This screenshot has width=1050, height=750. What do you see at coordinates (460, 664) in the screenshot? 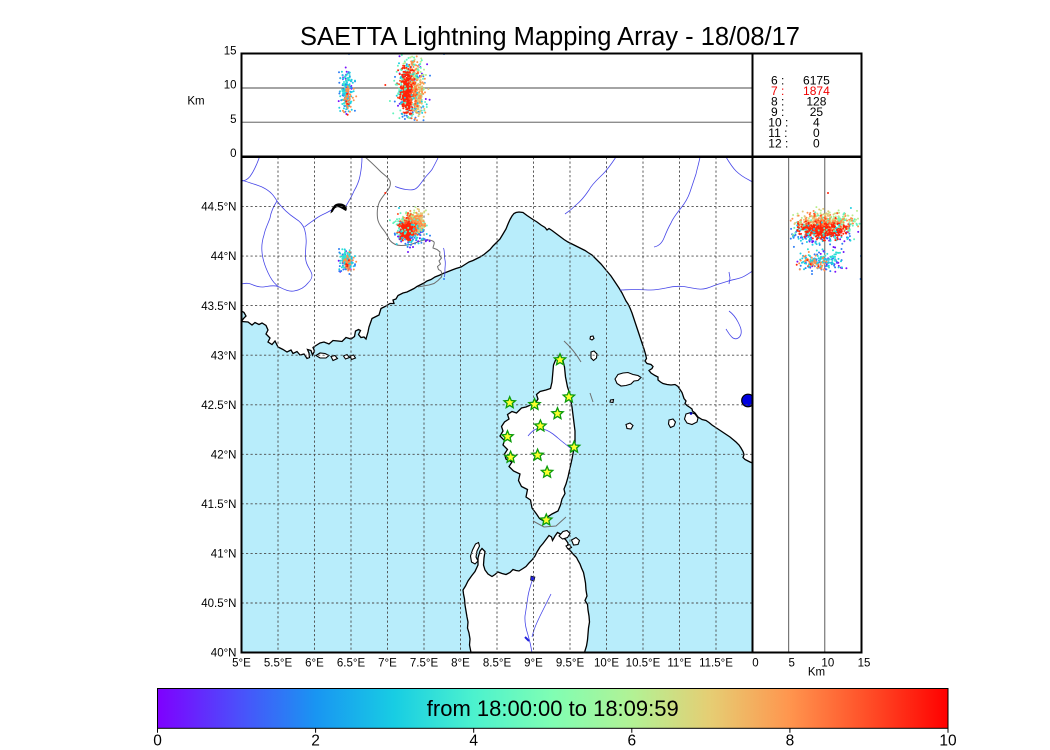
I see `svg-text: 8°E` at bounding box center [460, 664].